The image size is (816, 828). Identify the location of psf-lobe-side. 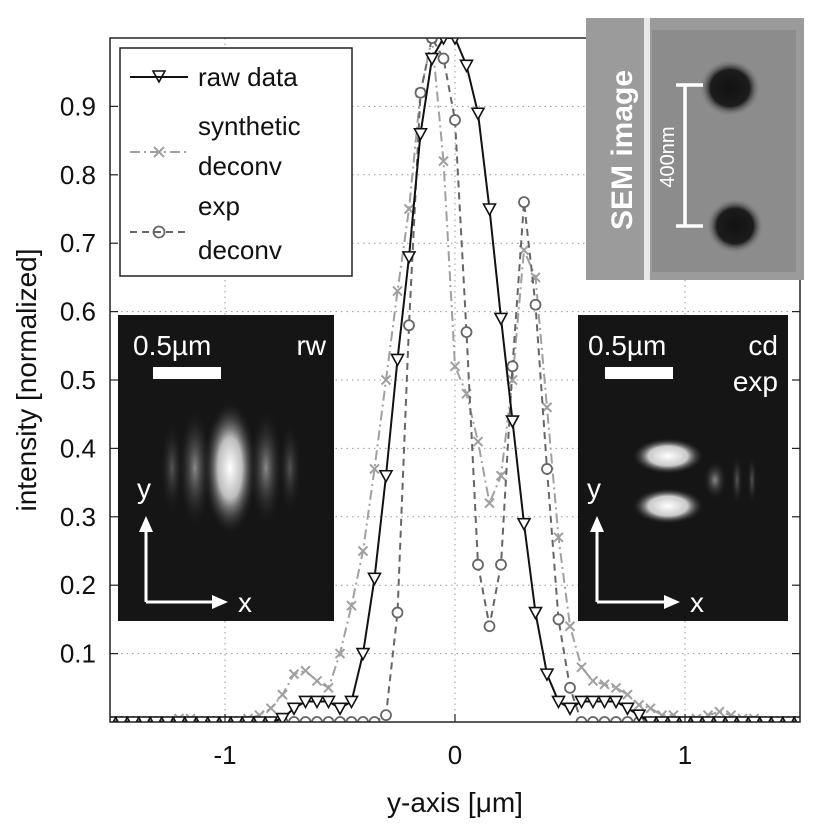
(715, 480).